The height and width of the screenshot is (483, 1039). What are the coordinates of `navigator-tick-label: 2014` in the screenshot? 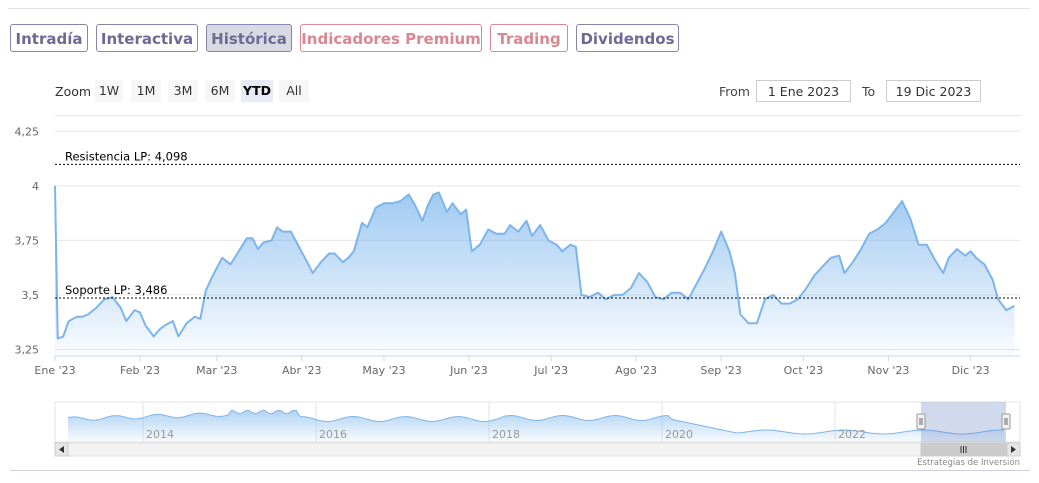 It's located at (160, 434).